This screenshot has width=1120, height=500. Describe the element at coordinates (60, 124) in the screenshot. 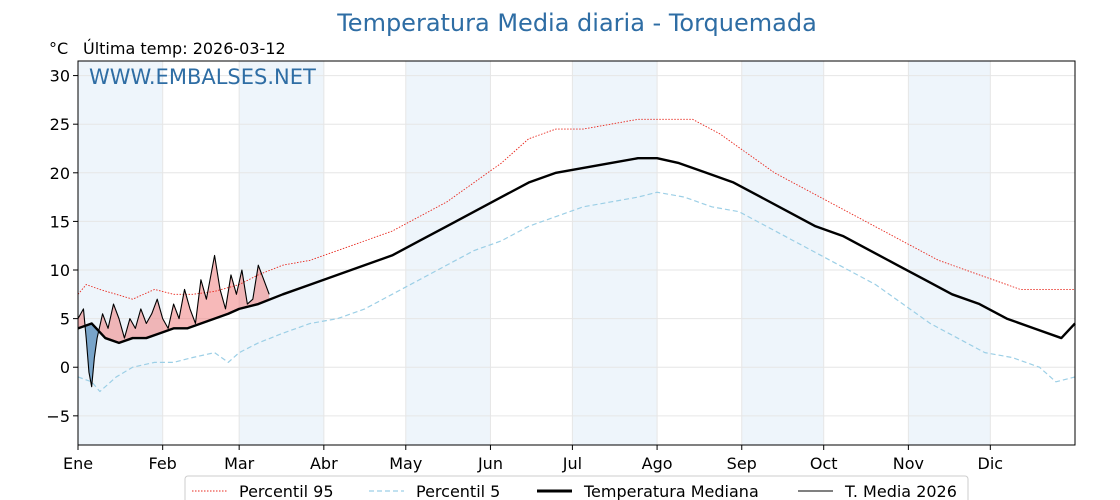

I see `y-tick-label: 25` at that location.